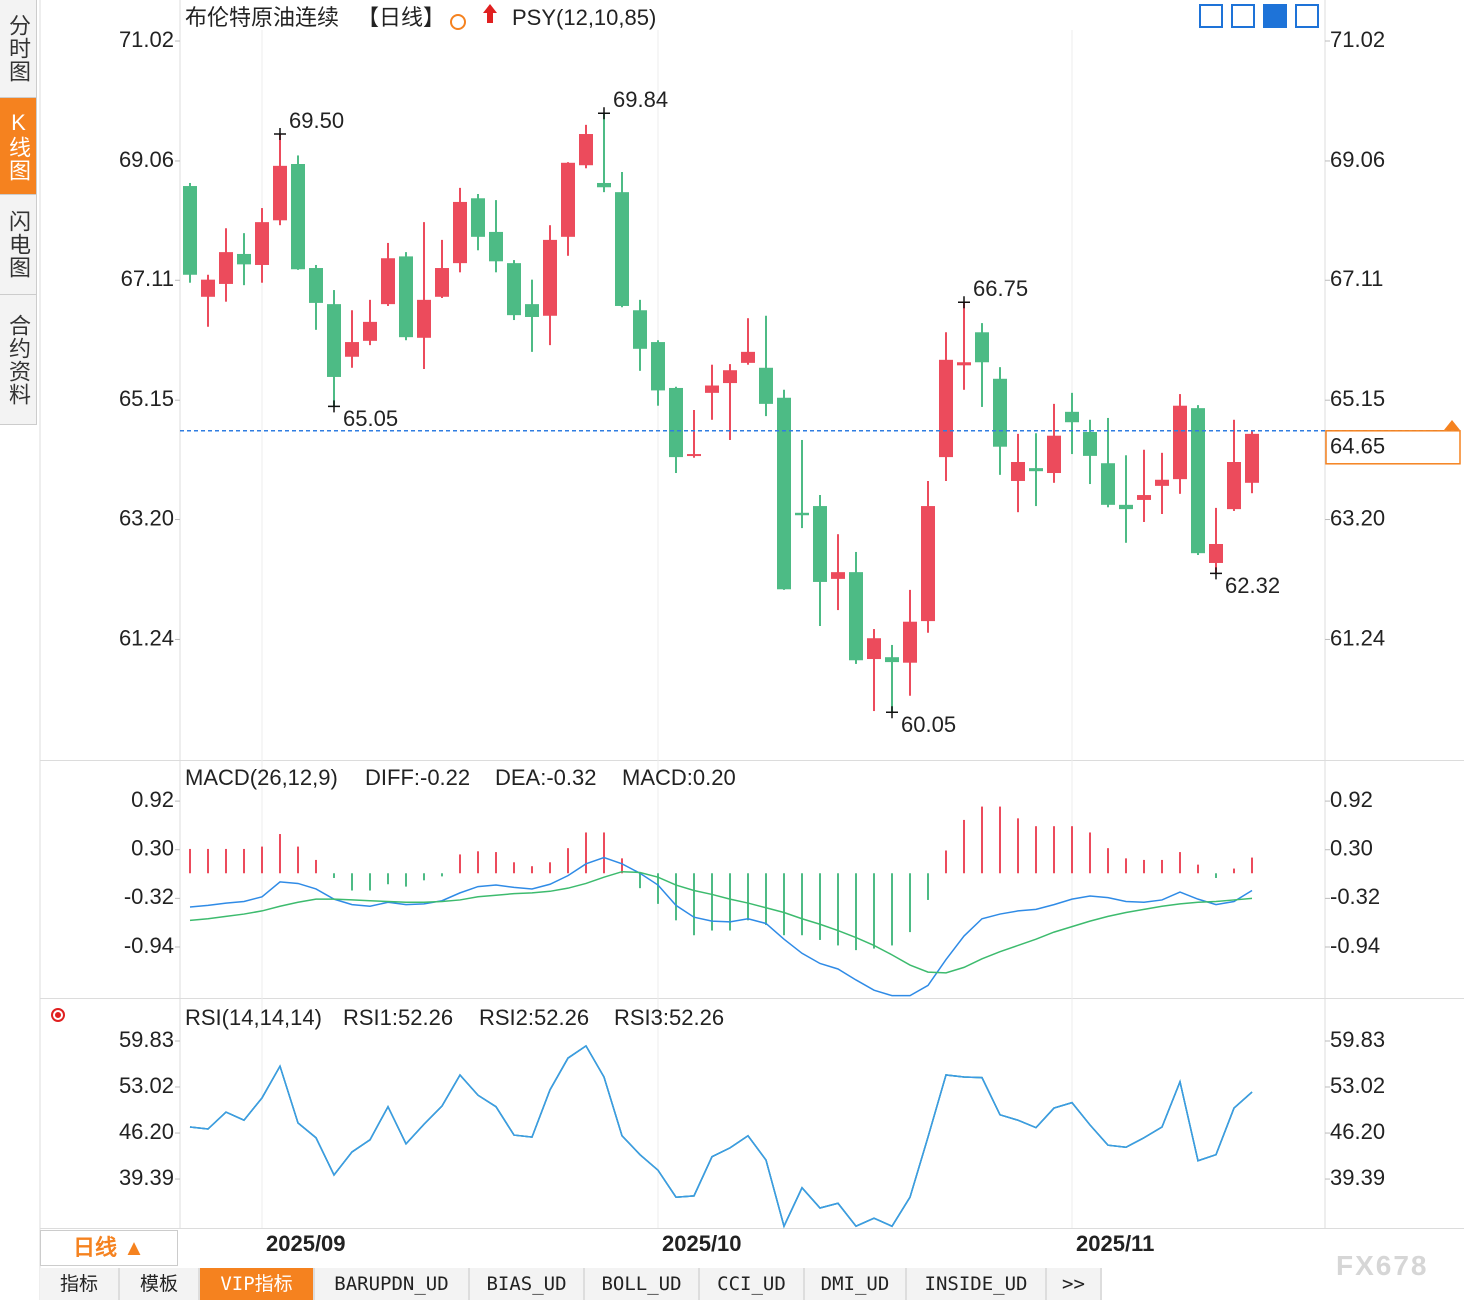  Describe the element at coordinates (928, 724) in the screenshot. I see `extreme-label: 60.05` at that location.